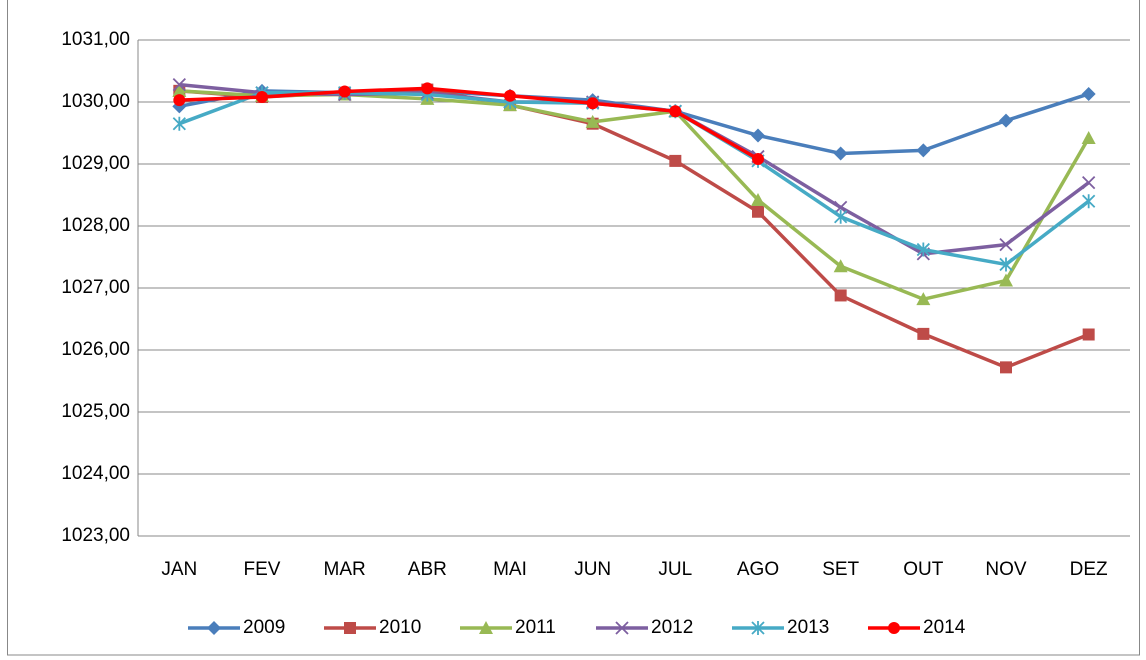 The height and width of the screenshot is (660, 1146). What do you see at coordinates (400, 627) in the screenshot?
I see `legend-label: 2010` at bounding box center [400, 627].